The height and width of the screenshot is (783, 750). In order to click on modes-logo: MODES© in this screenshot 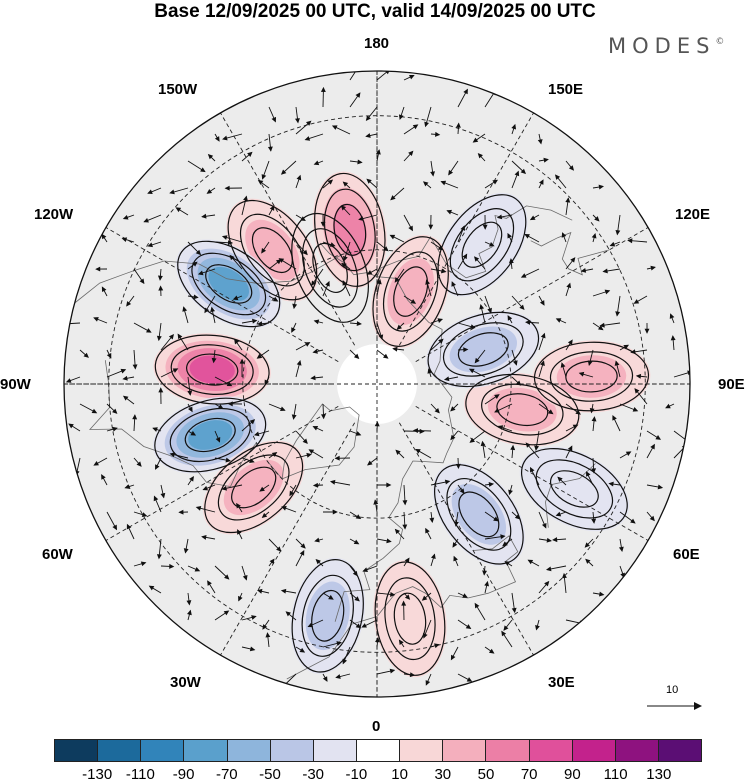, I will do `click(666, 46)`.